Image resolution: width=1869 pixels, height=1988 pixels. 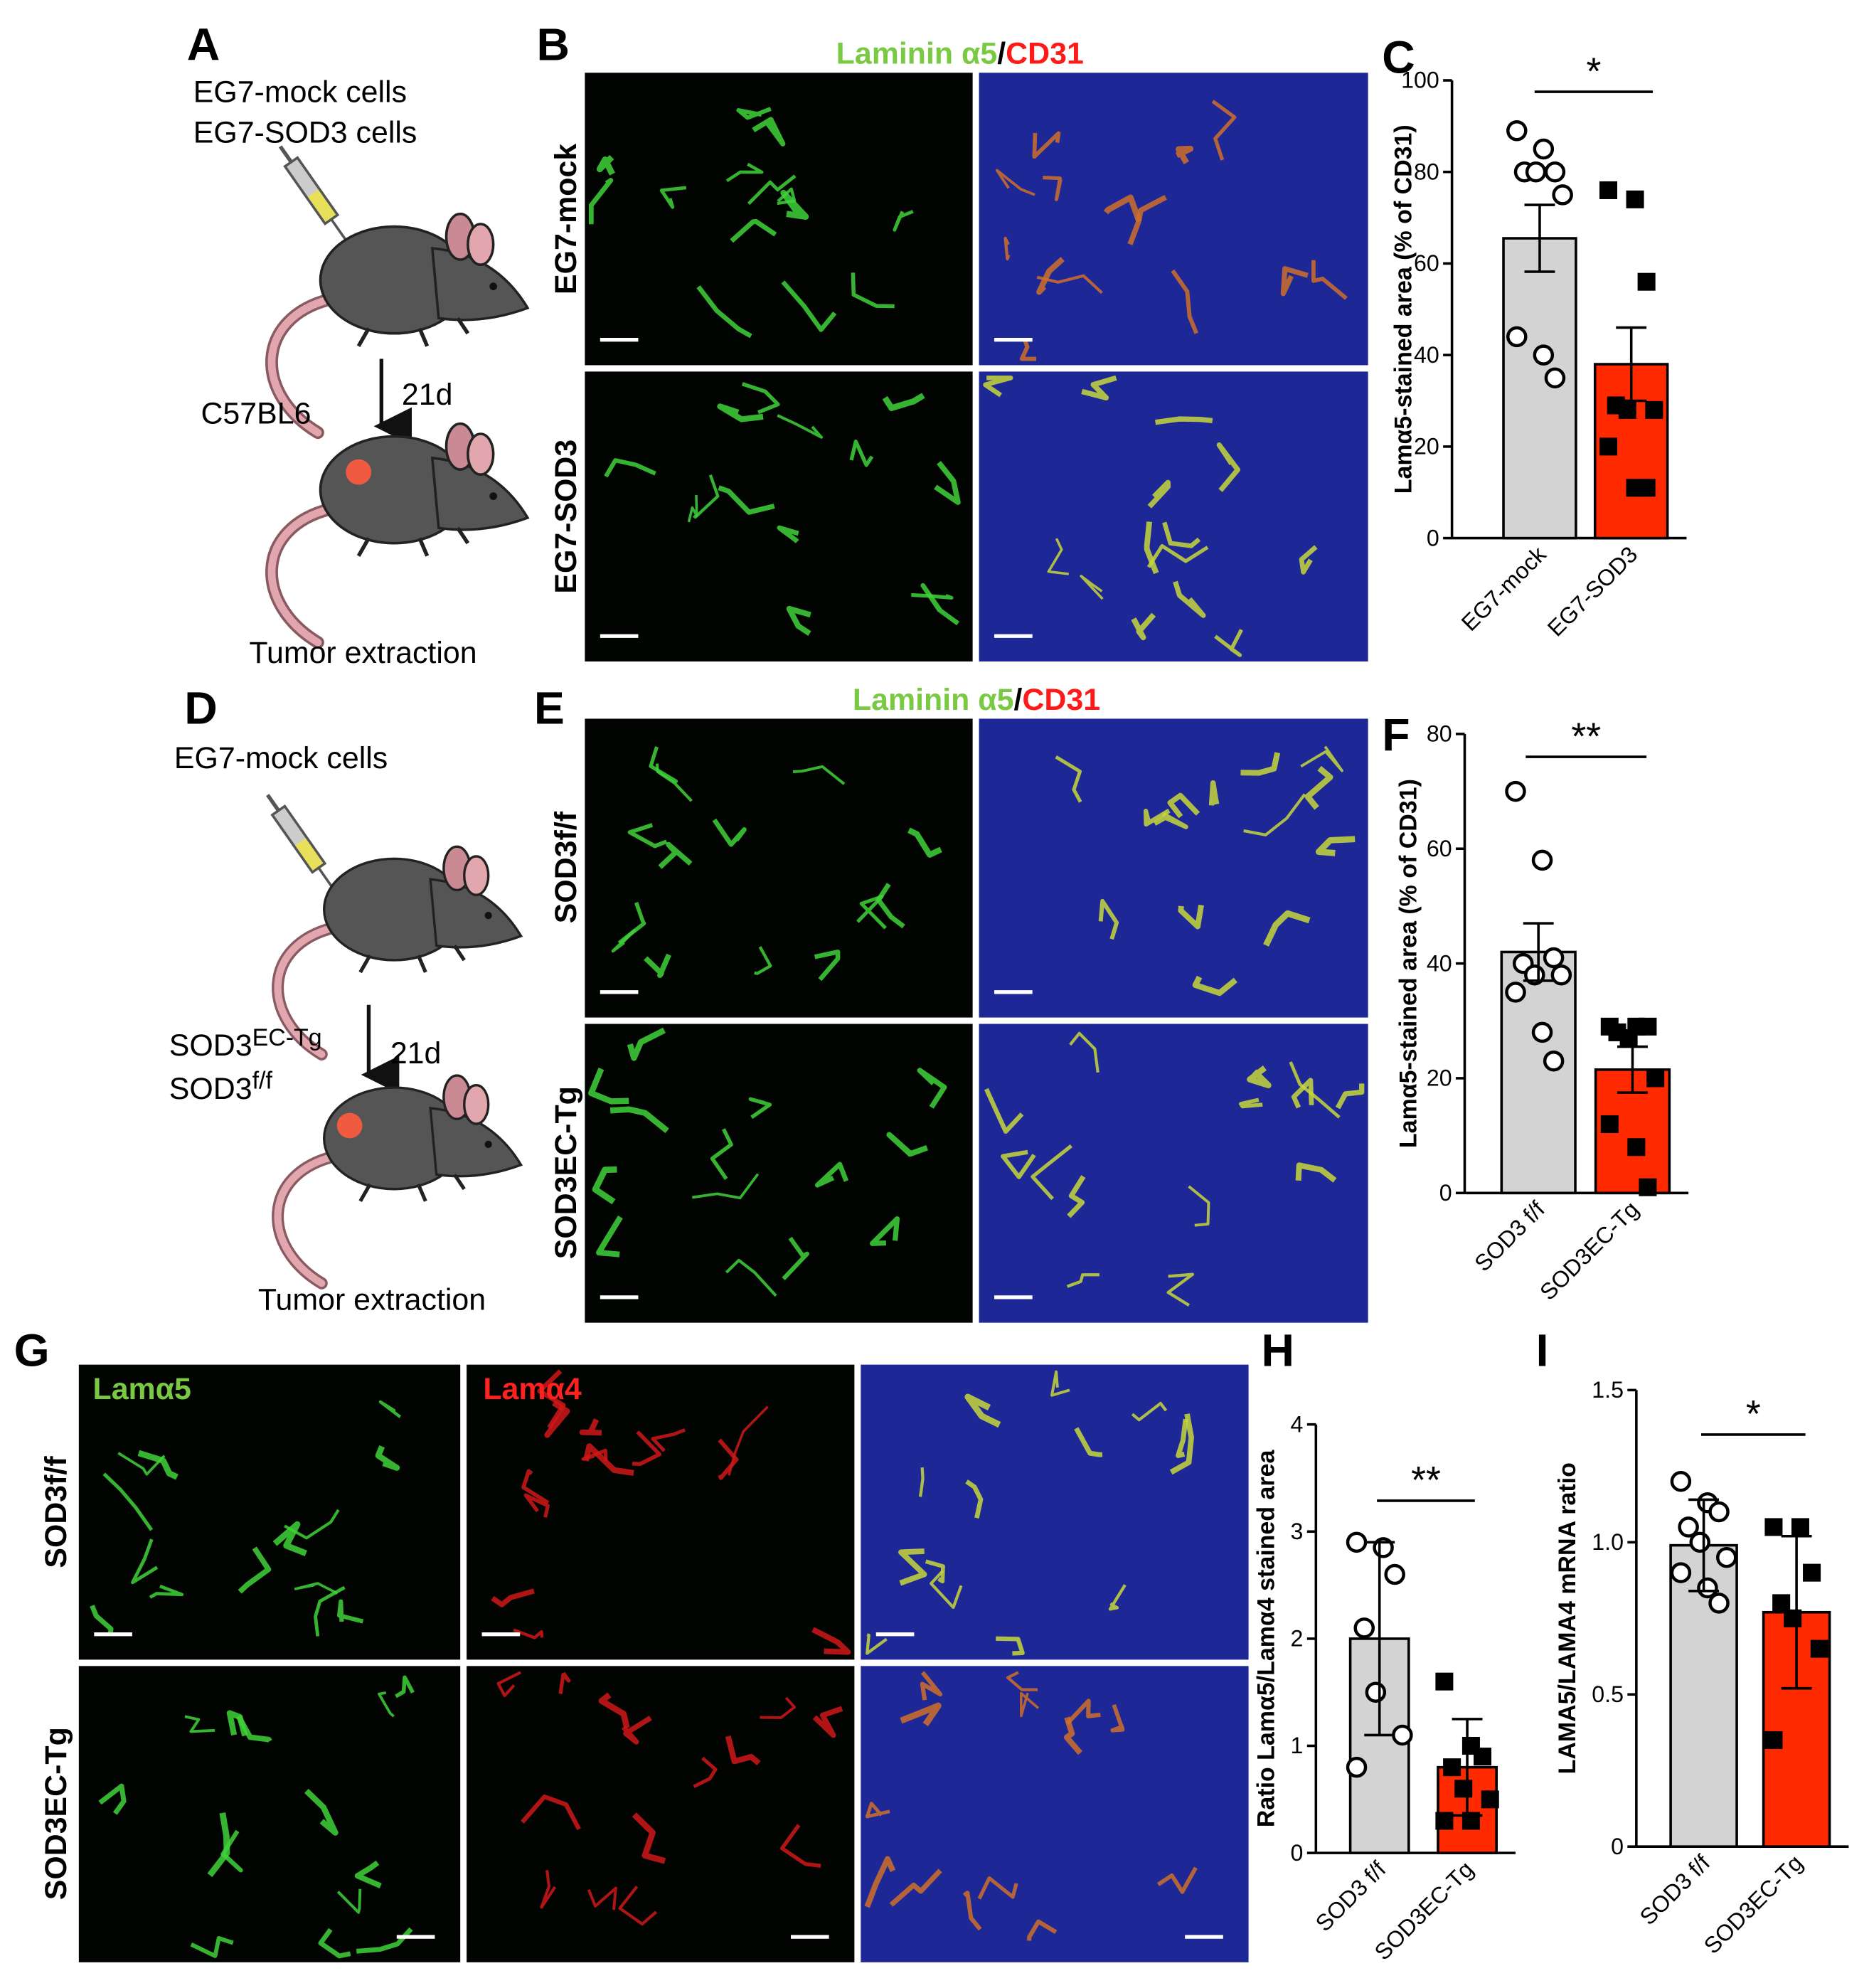 I want to click on panel-letter: E, so click(x=549, y=708).